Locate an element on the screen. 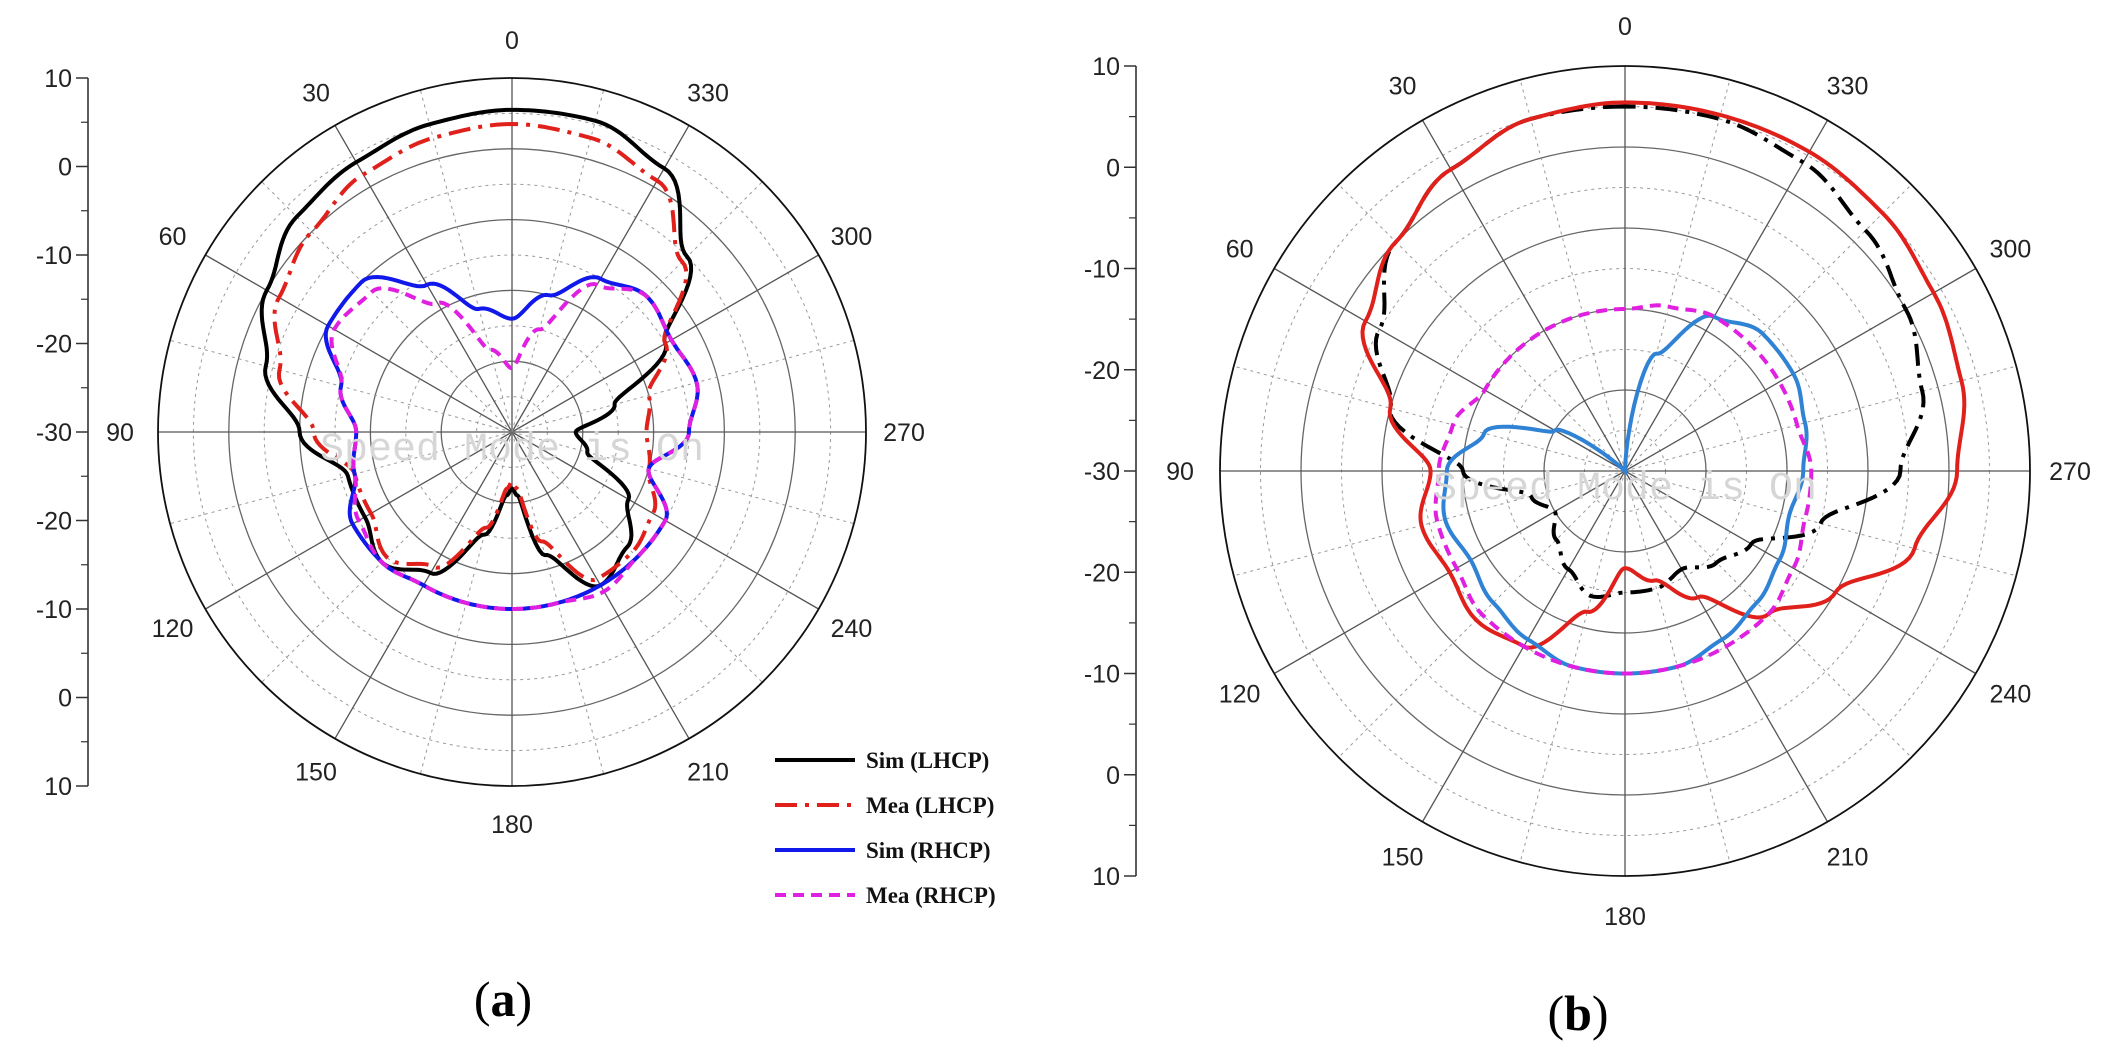  legend-label: Mea (LHCP) is located at coordinates (930, 805).